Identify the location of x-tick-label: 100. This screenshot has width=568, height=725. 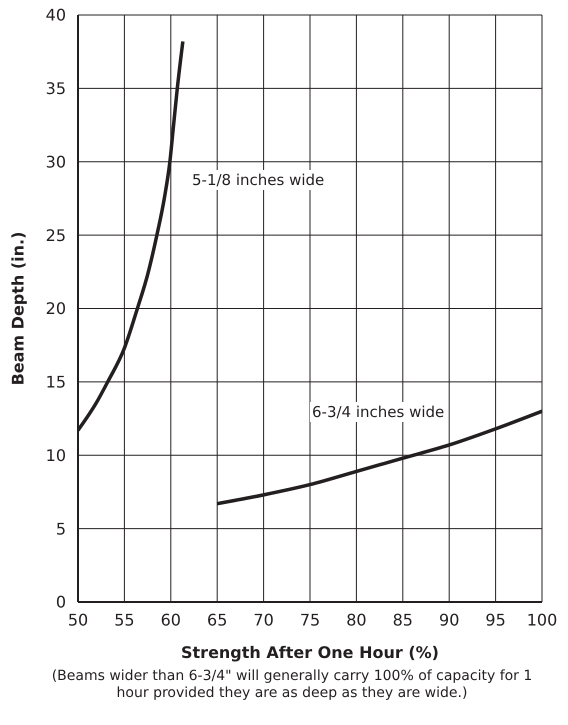
(542, 620).